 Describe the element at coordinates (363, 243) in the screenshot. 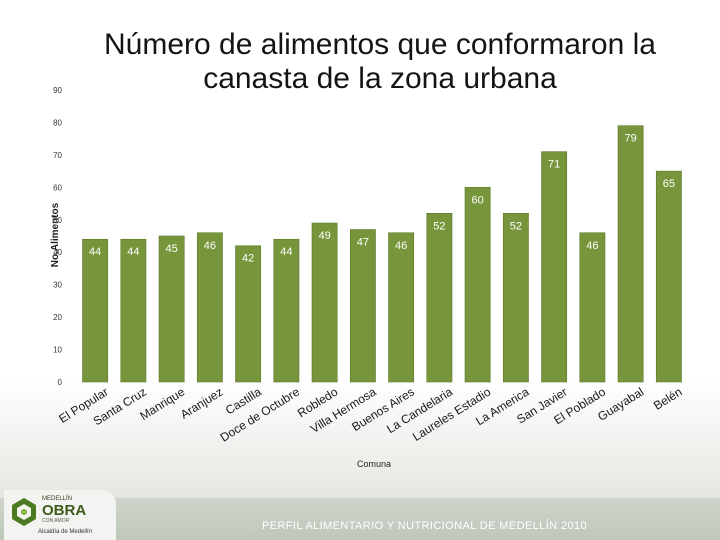

I see `bar-value-label: 47` at that location.